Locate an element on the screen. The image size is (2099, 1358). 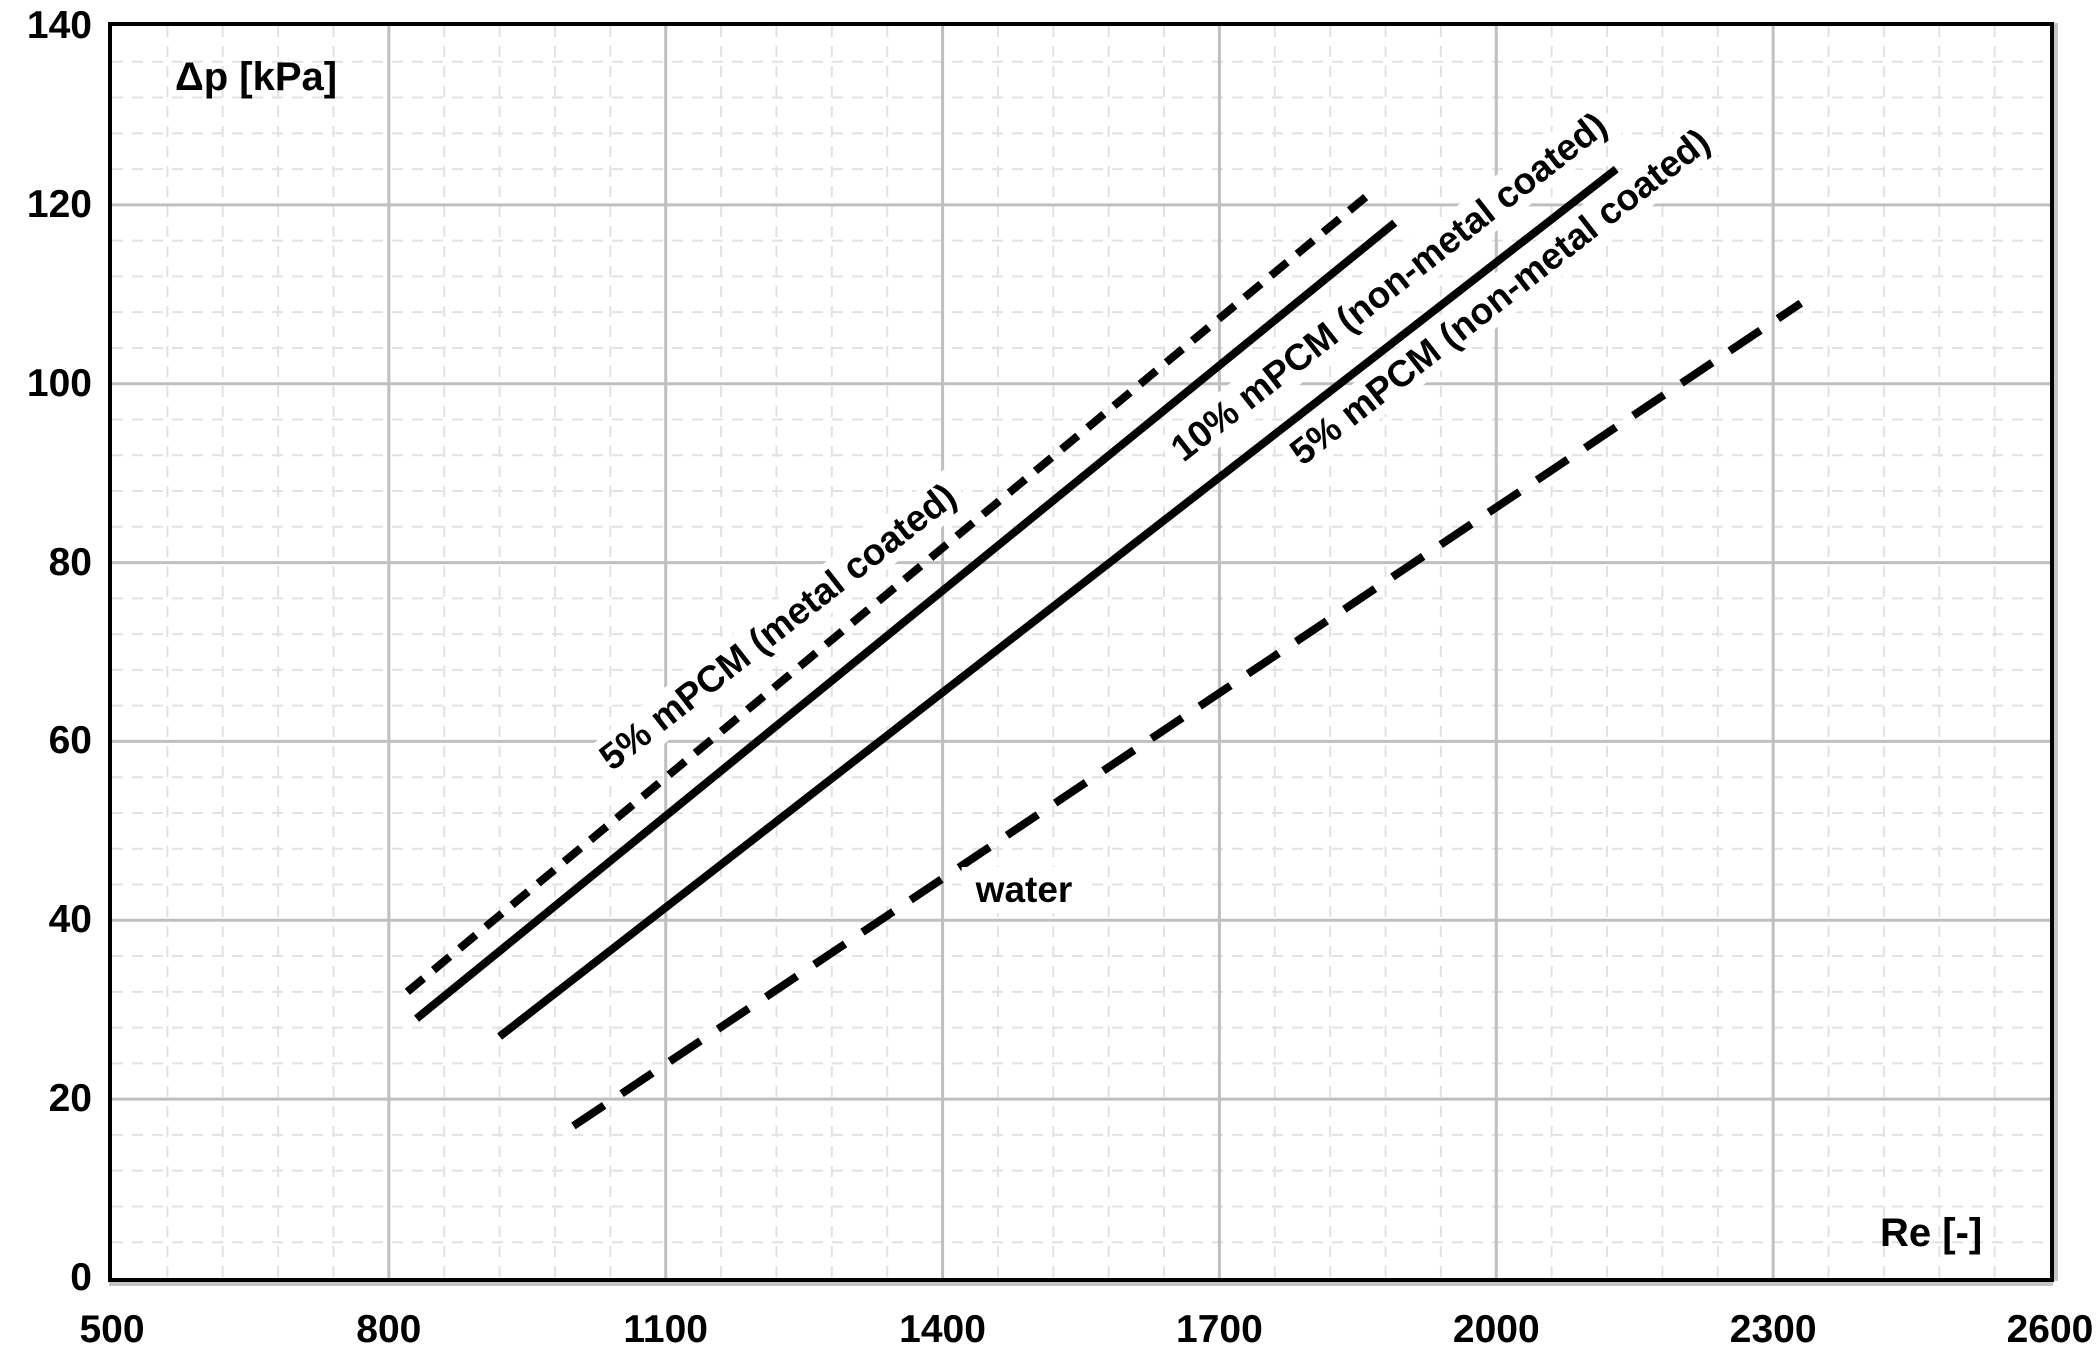
x-tick-label-500: 500 is located at coordinates (112, 1329).